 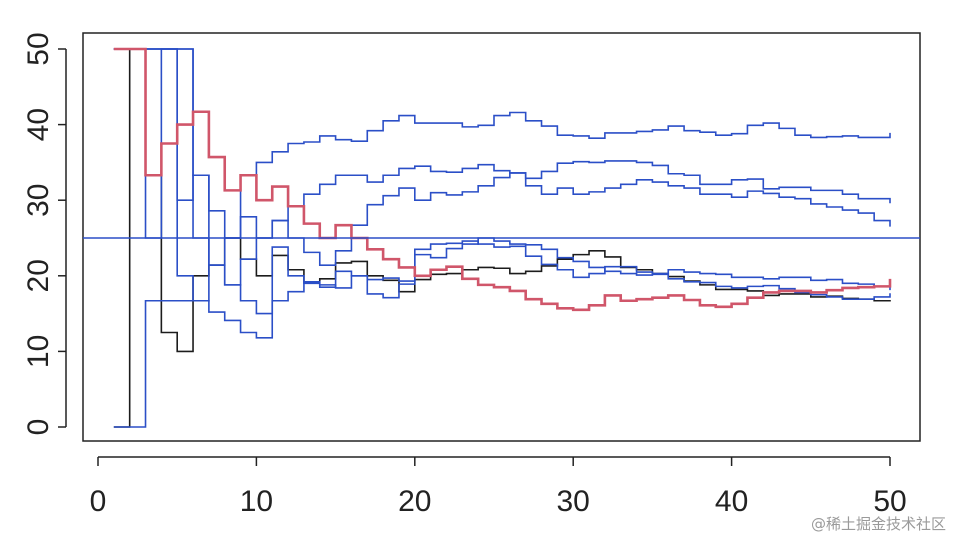 What do you see at coordinates (256, 501) in the screenshot?
I see `x-tick-label: 10` at bounding box center [256, 501].